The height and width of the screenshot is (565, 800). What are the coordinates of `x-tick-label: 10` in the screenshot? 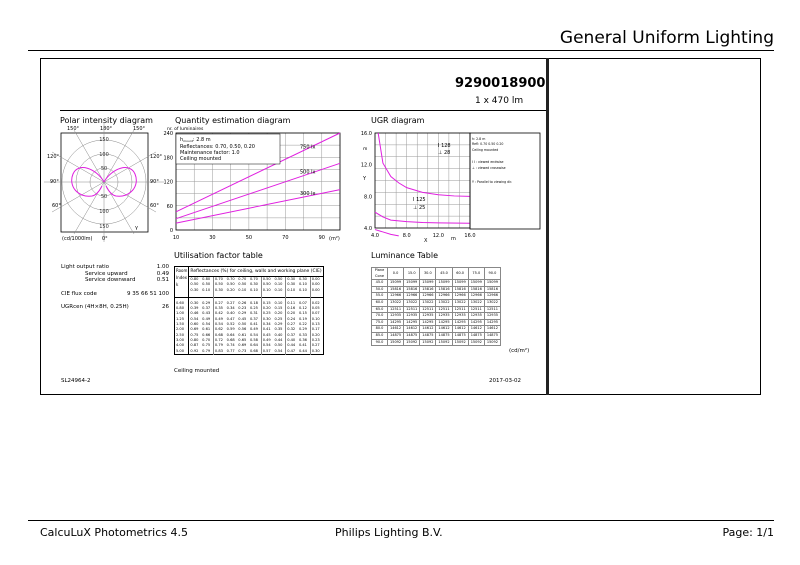 It's located at (176, 238).